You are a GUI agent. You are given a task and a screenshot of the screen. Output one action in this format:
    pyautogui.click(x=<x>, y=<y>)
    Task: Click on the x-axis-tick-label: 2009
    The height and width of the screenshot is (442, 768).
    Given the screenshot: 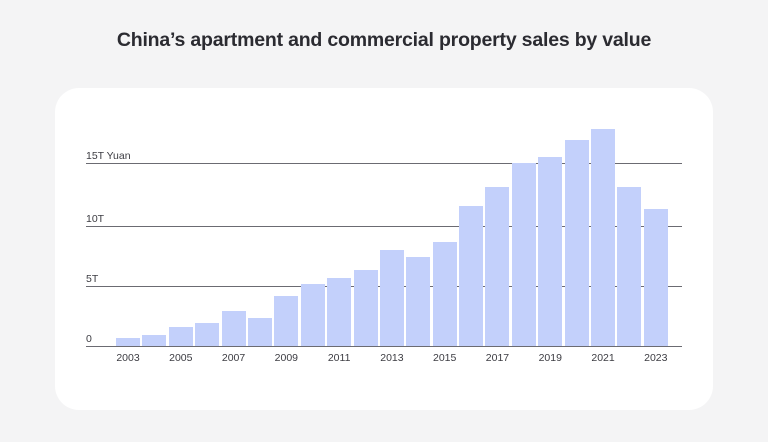 What is the action you would take?
    pyautogui.click(x=286, y=358)
    